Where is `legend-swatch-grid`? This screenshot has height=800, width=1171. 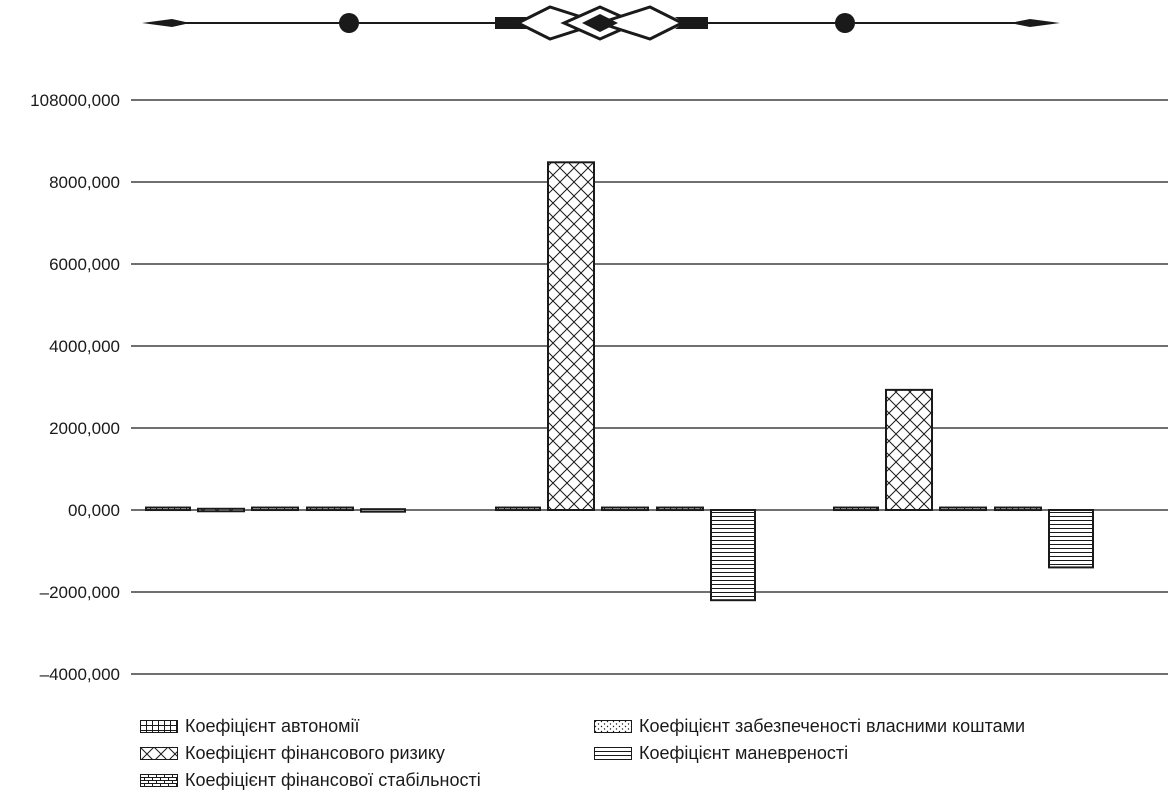
legend-swatch-grid is located at coordinates (159, 726).